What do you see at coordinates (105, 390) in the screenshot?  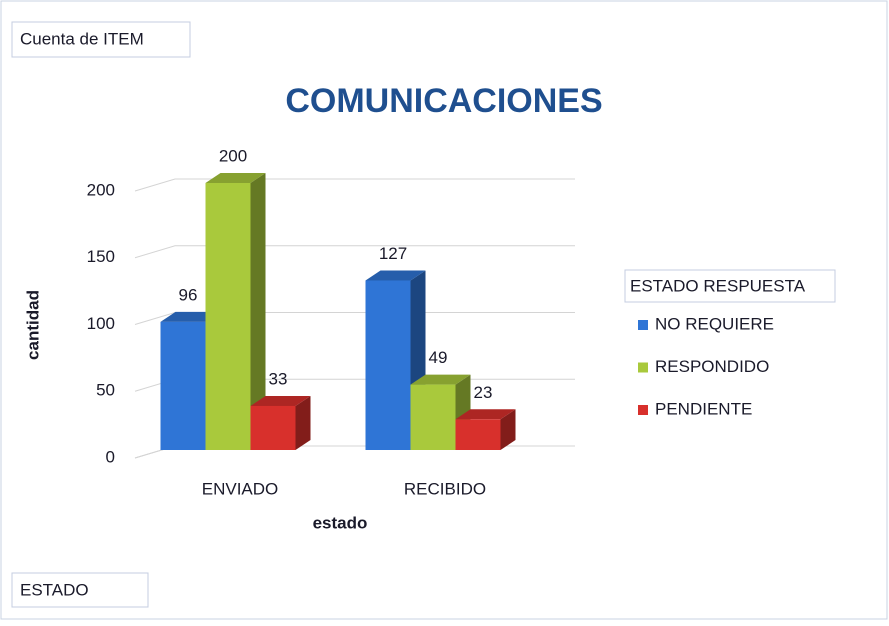 I see `y-tick-label: 50` at bounding box center [105, 390].